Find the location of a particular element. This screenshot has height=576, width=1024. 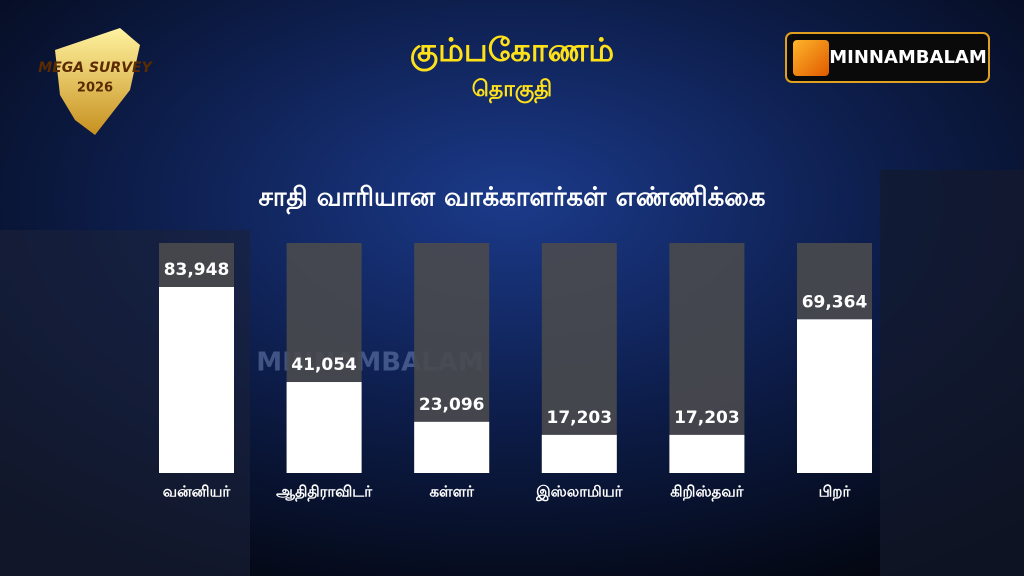

x-tick-label: இஸ்லாமியர் is located at coordinates (579, 492).